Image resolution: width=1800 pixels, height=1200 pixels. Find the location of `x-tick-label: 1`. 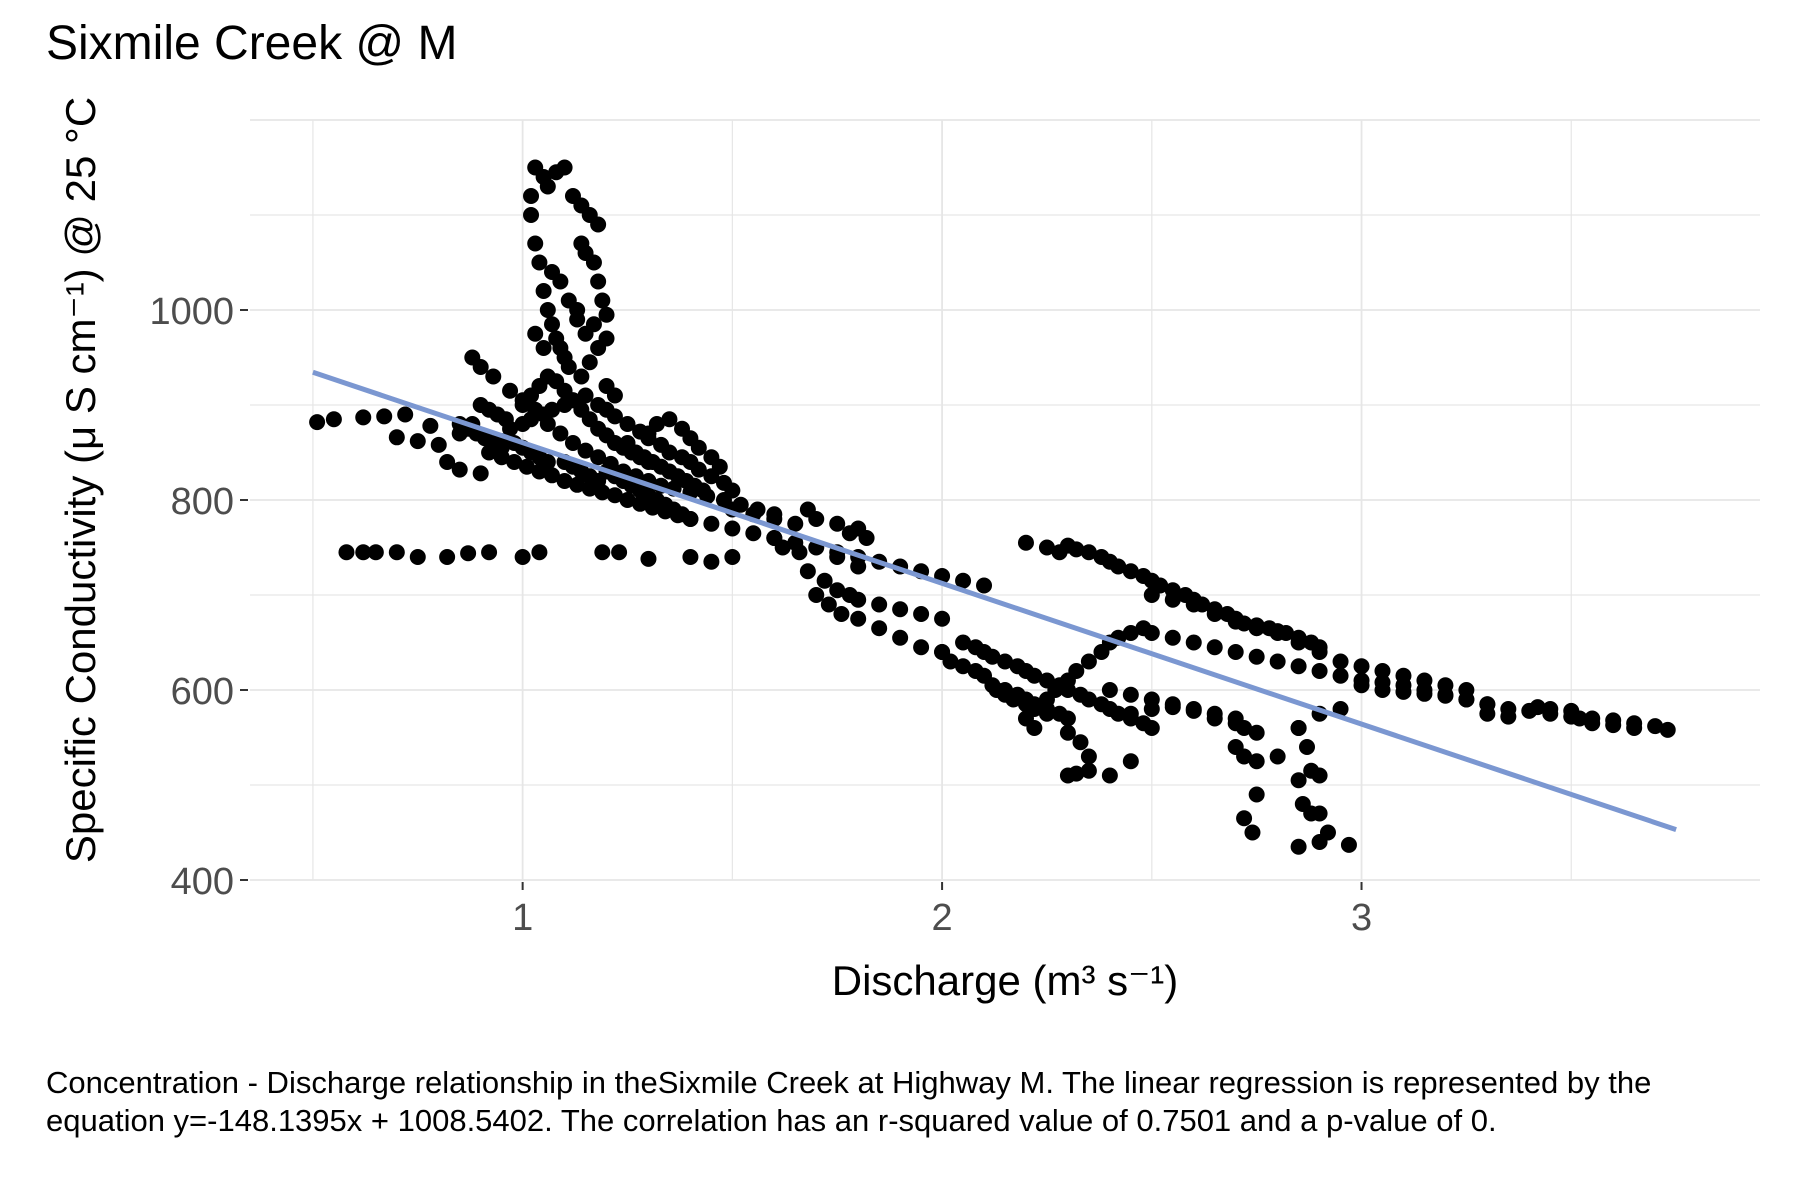

x-tick-label: 1 is located at coordinates (522, 918).